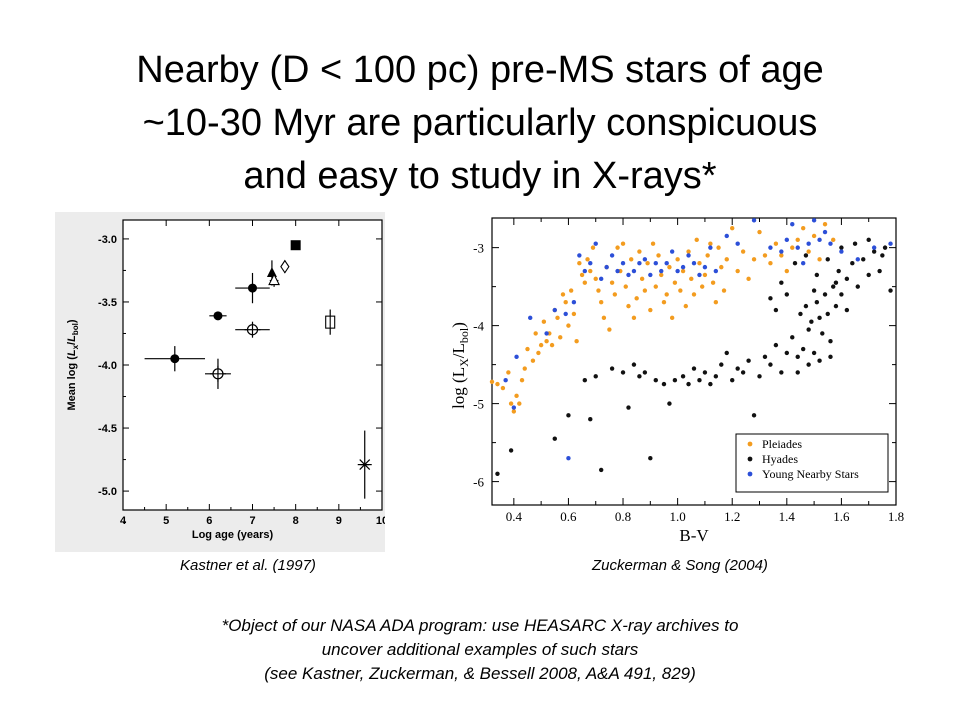 This screenshot has width=960, height=720. I want to click on right-y-tick-label: -4, so click(478, 326).